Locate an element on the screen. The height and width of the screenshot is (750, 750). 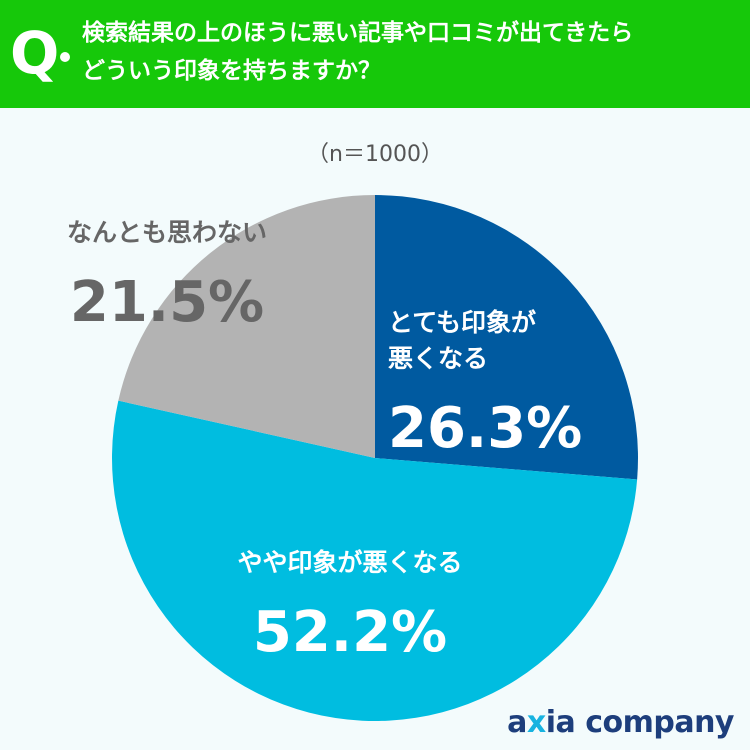
slice-name-no-opinion: なんとも思わない is located at coordinates (166, 232).